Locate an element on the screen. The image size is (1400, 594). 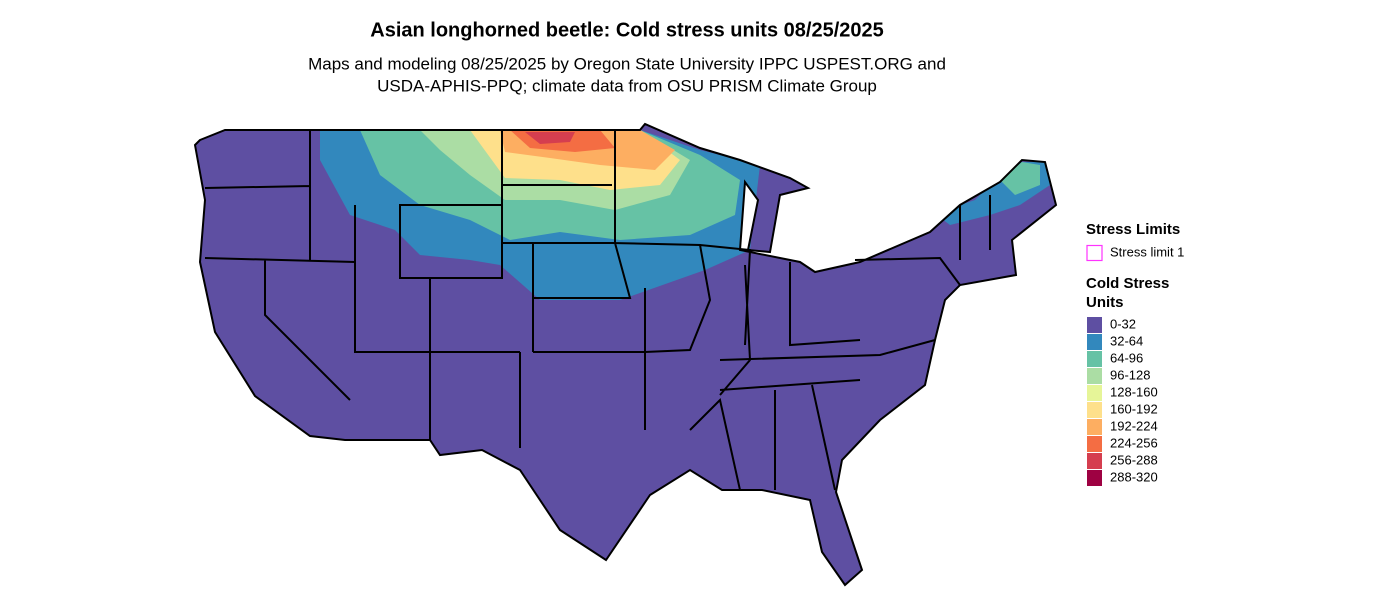
legend-title: Cold Stress is located at coordinates (1127, 283).